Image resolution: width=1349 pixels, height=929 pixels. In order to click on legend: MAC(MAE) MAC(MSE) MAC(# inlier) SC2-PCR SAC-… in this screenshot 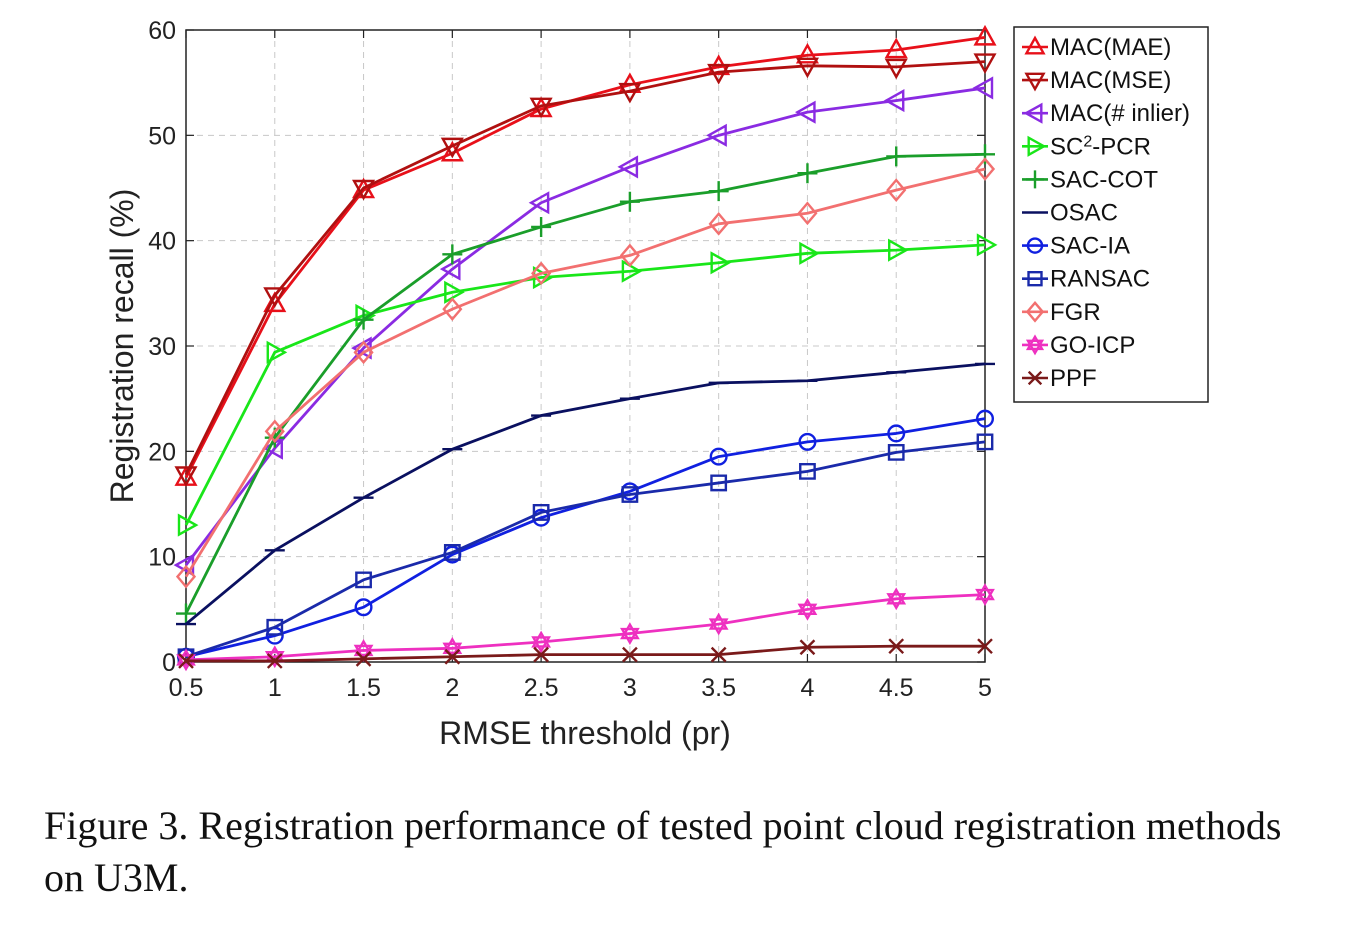, I will do `click(1111, 214)`.